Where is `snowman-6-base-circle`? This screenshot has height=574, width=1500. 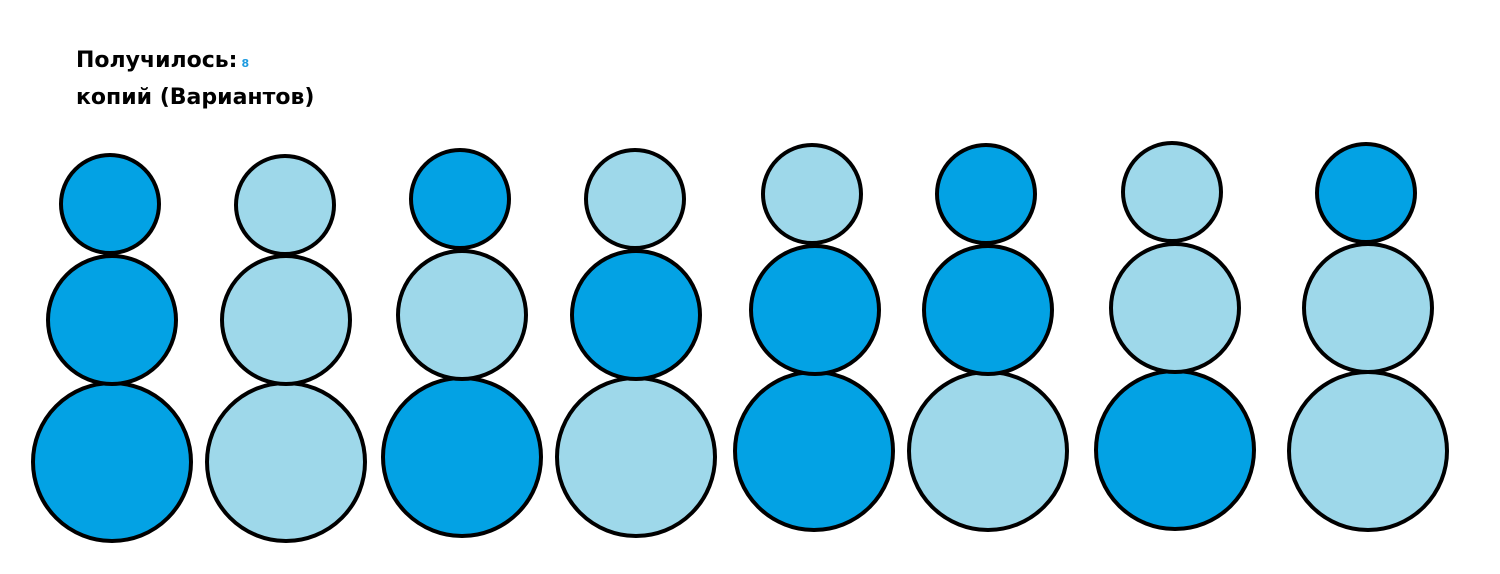
snowman-6-base-circle is located at coordinates (988, 451).